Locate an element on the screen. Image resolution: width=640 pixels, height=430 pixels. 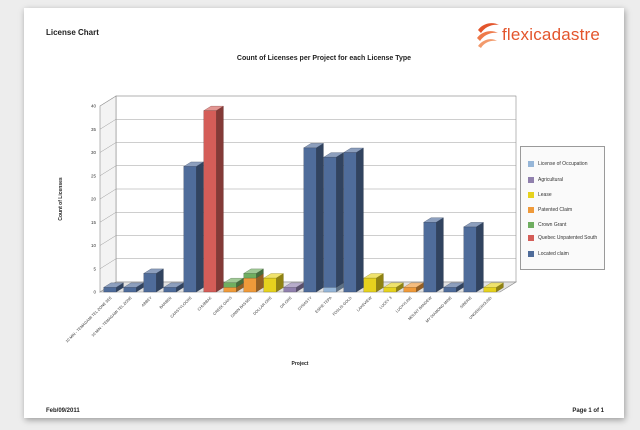
x-tick-label: ESPIE TEPA is located at coordinates (323, 305).